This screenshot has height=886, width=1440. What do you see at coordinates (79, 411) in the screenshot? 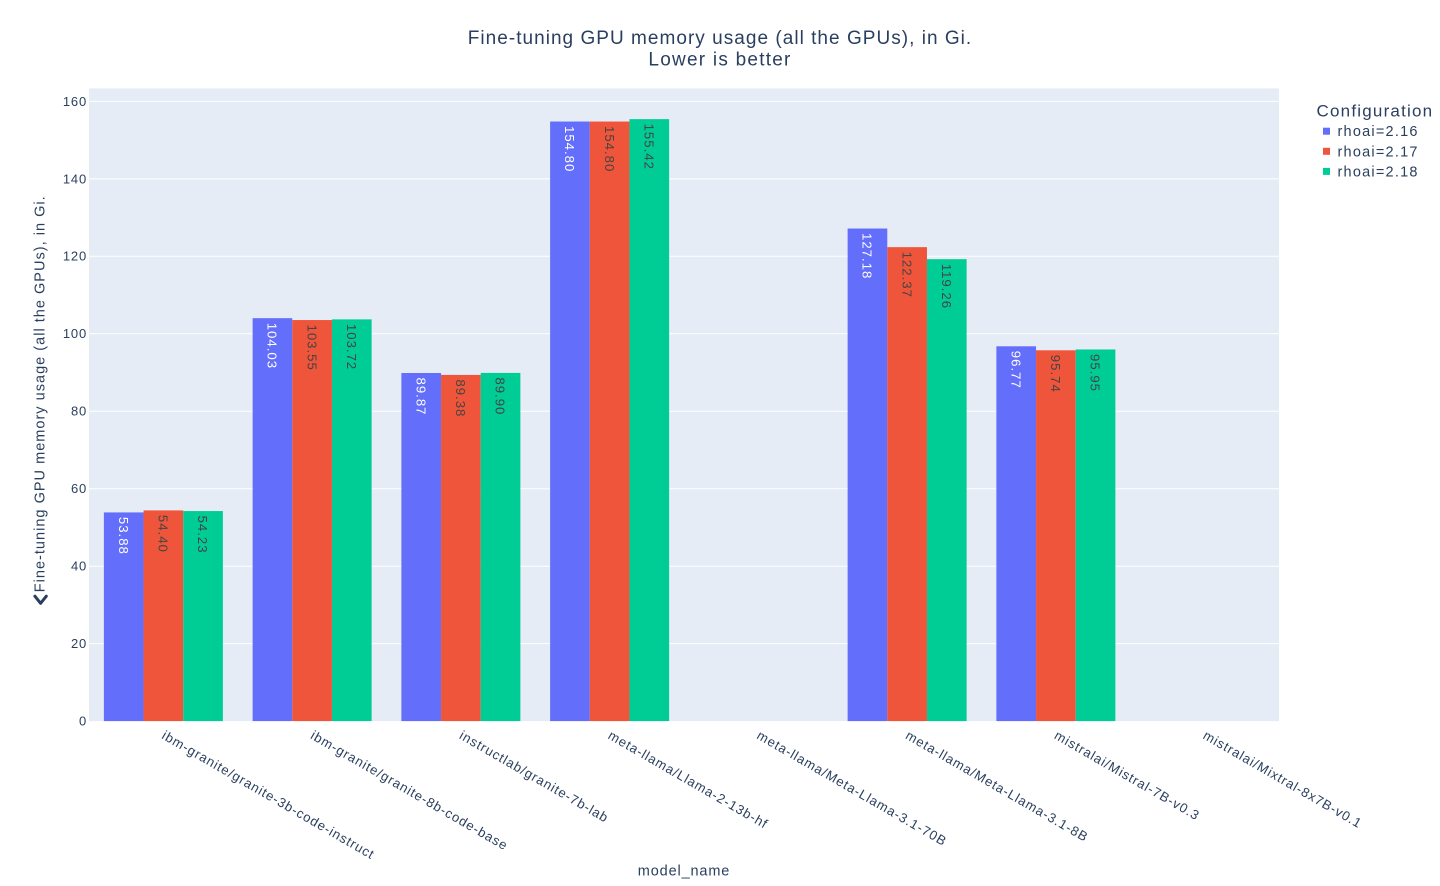
I see `svg-text: 80` at bounding box center [79, 411].